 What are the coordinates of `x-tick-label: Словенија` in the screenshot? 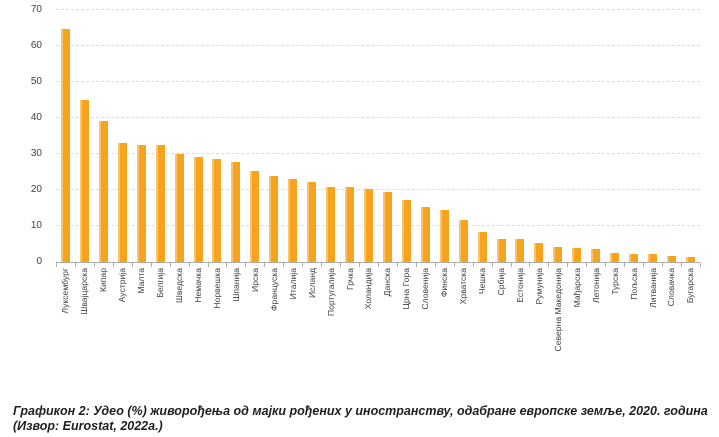 It's located at (425, 289).